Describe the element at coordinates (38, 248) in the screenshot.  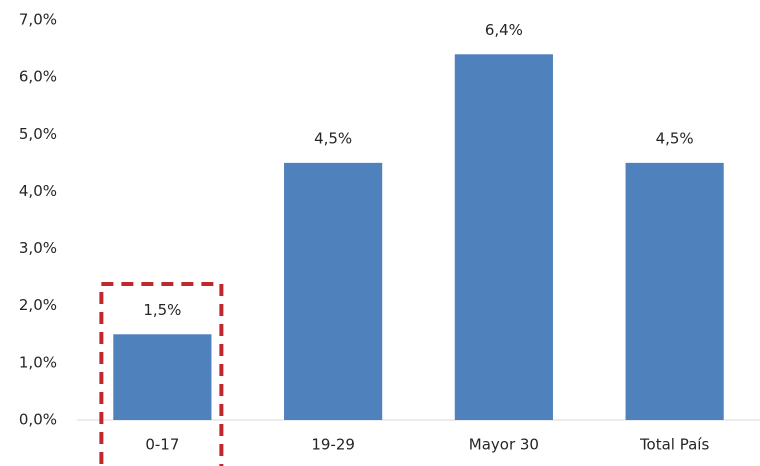
I see `y-tick-label: 3,0%` at that location.